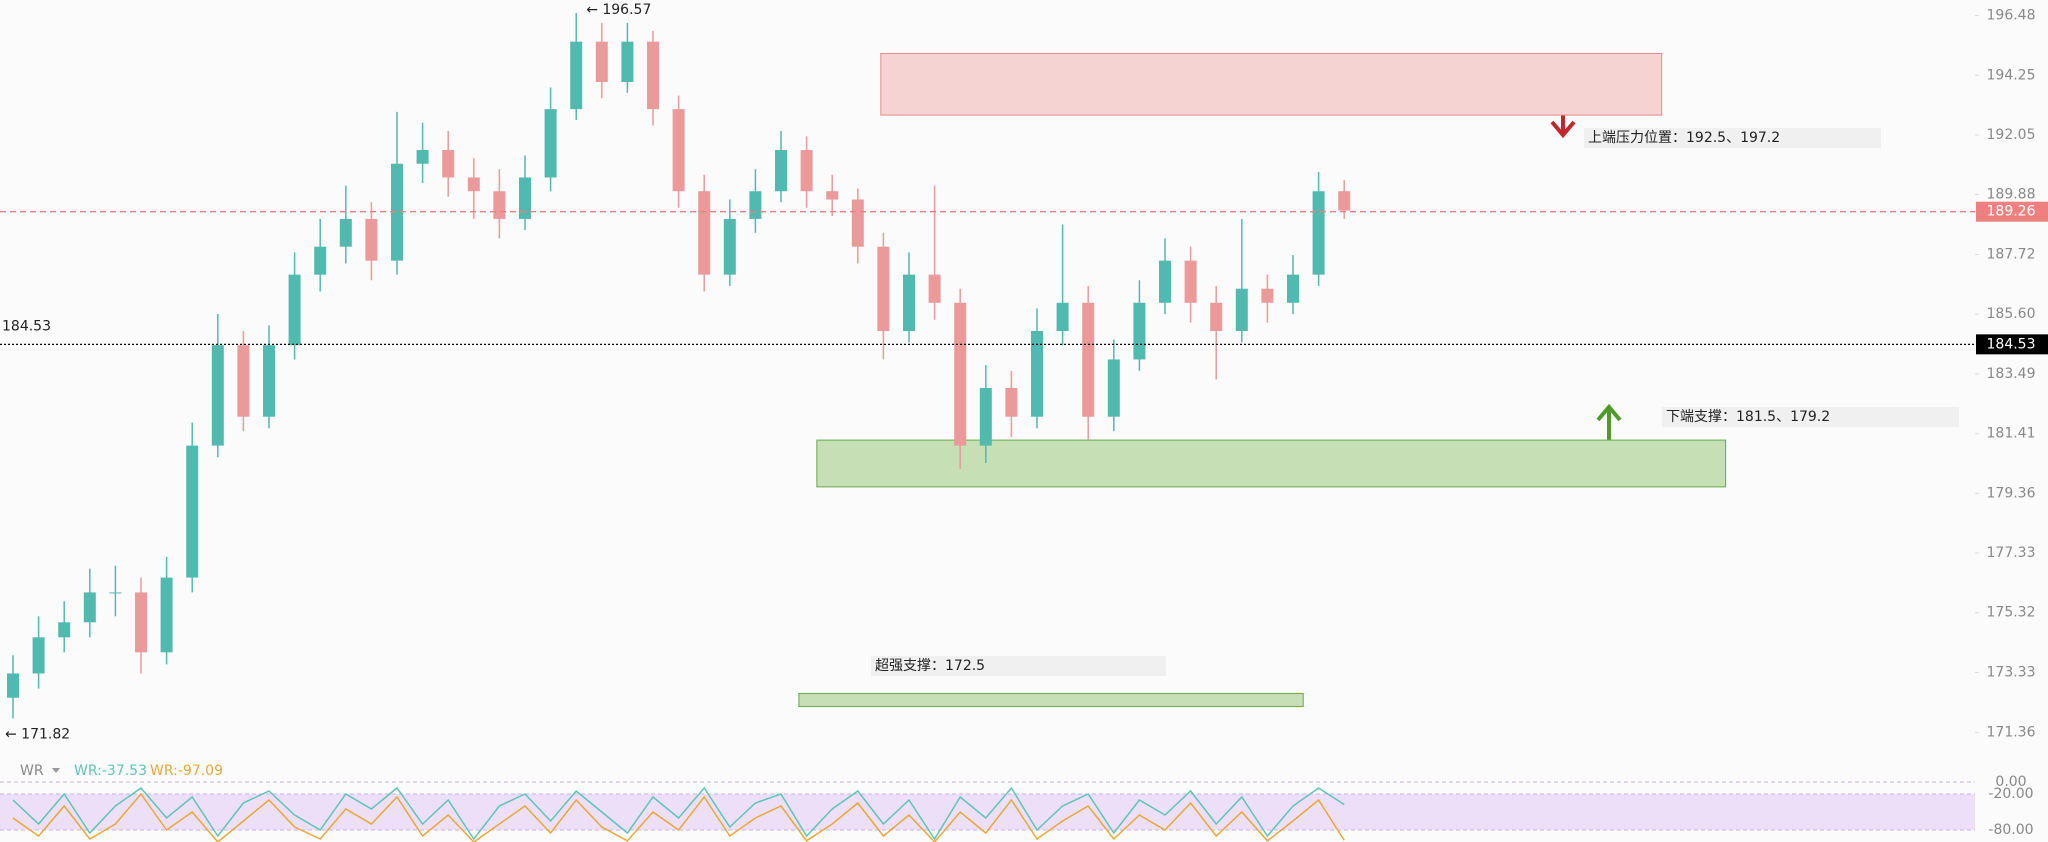  What do you see at coordinates (2011, 374) in the screenshot?
I see `y-tick-label: 183.49` at bounding box center [2011, 374].